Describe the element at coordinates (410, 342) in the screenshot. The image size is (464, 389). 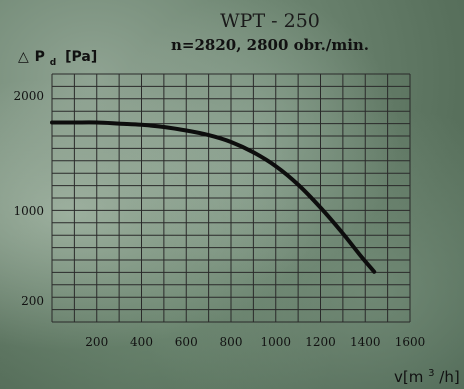
I see `x-tick-label: 1600` at that location.